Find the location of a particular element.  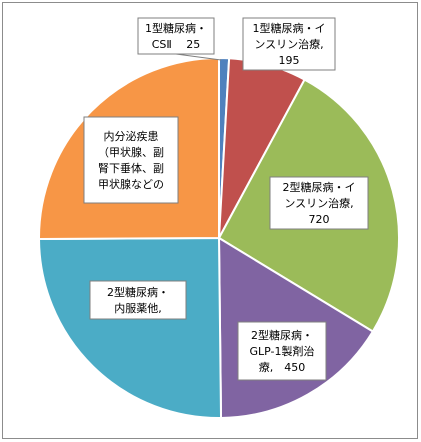

slice-label-line: 1型糖尿病・イ is located at coordinates (289, 28).